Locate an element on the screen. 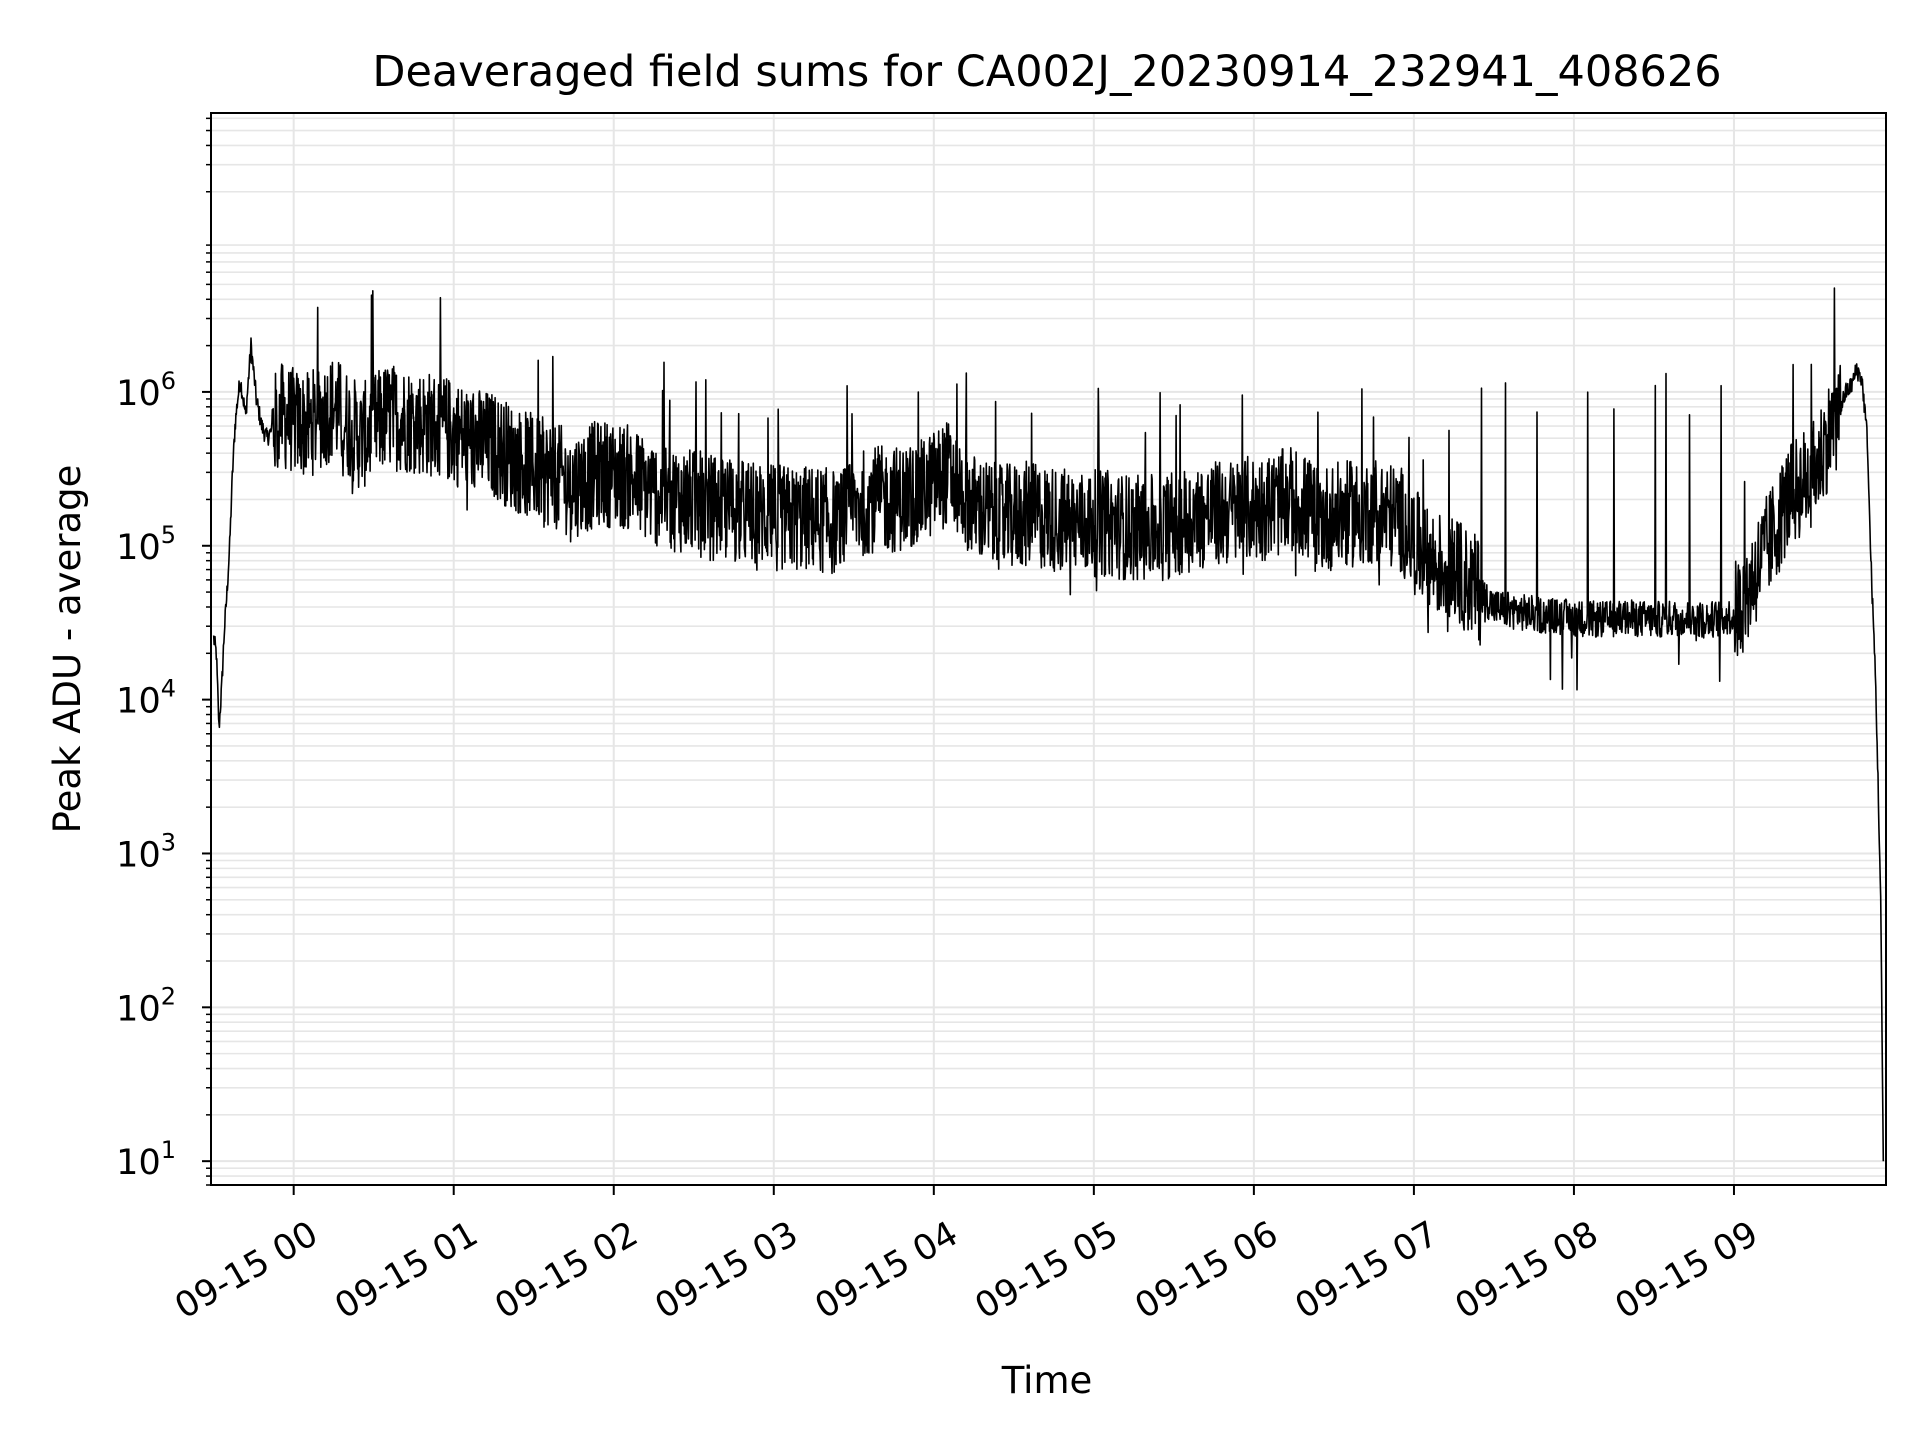 The height and width of the screenshot is (1440, 1920). y-tick-label: 10⁴ is located at coordinates (146, 698).